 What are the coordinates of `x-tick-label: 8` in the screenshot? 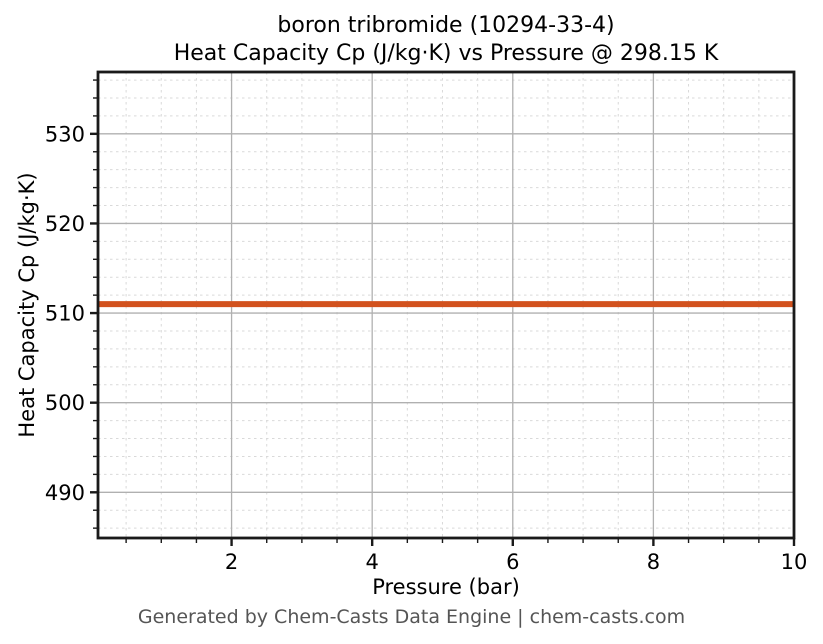 It's located at (653, 562).